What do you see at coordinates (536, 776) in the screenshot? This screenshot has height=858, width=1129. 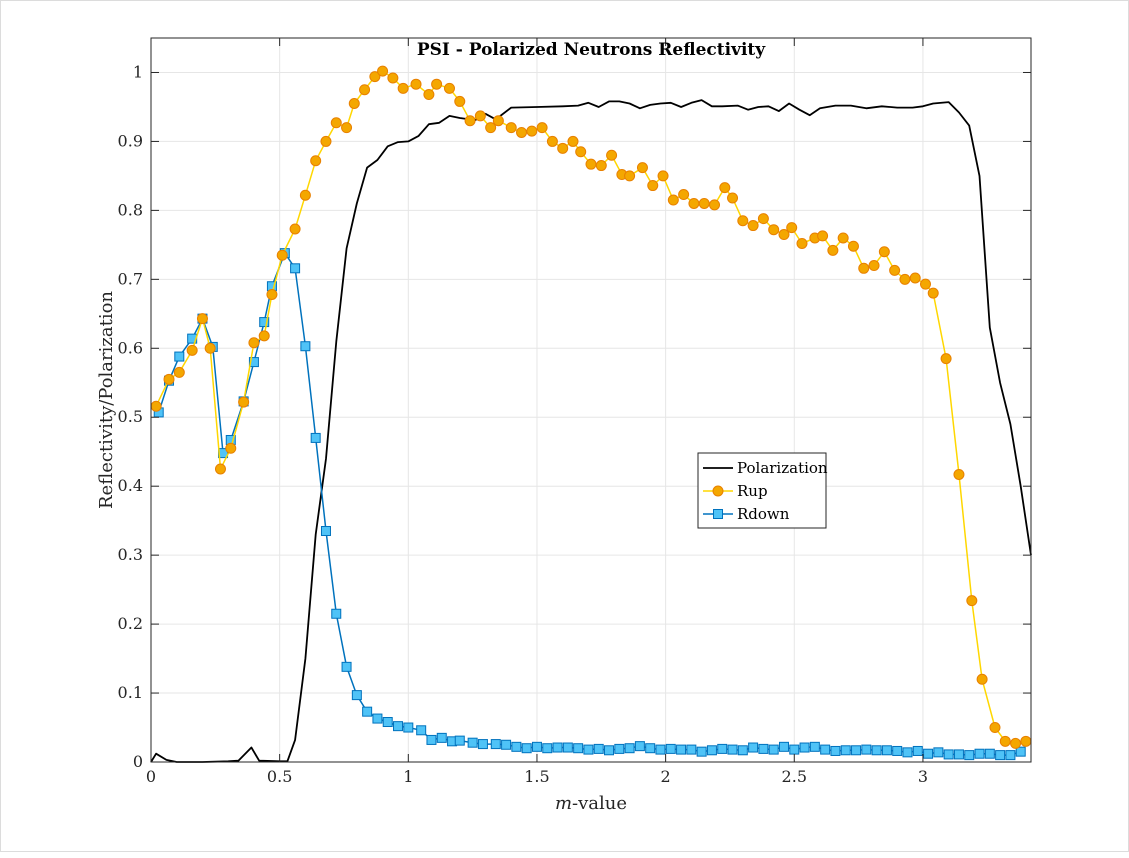 I see `x-tick-label: 1.5` at bounding box center [536, 776].